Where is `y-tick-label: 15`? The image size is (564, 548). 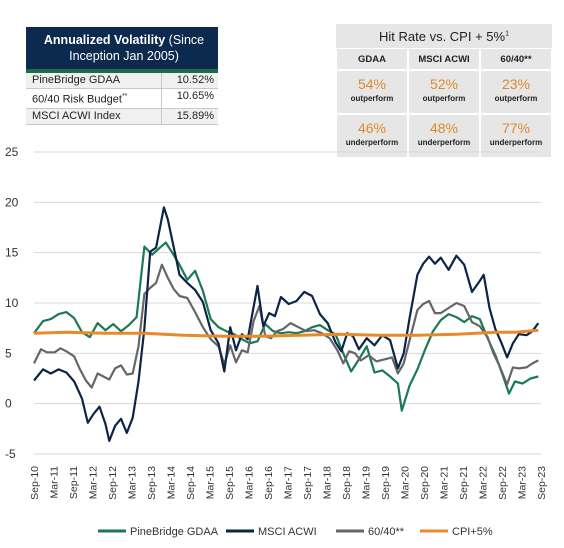 y-tick-label: 15 is located at coordinates (12, 253).